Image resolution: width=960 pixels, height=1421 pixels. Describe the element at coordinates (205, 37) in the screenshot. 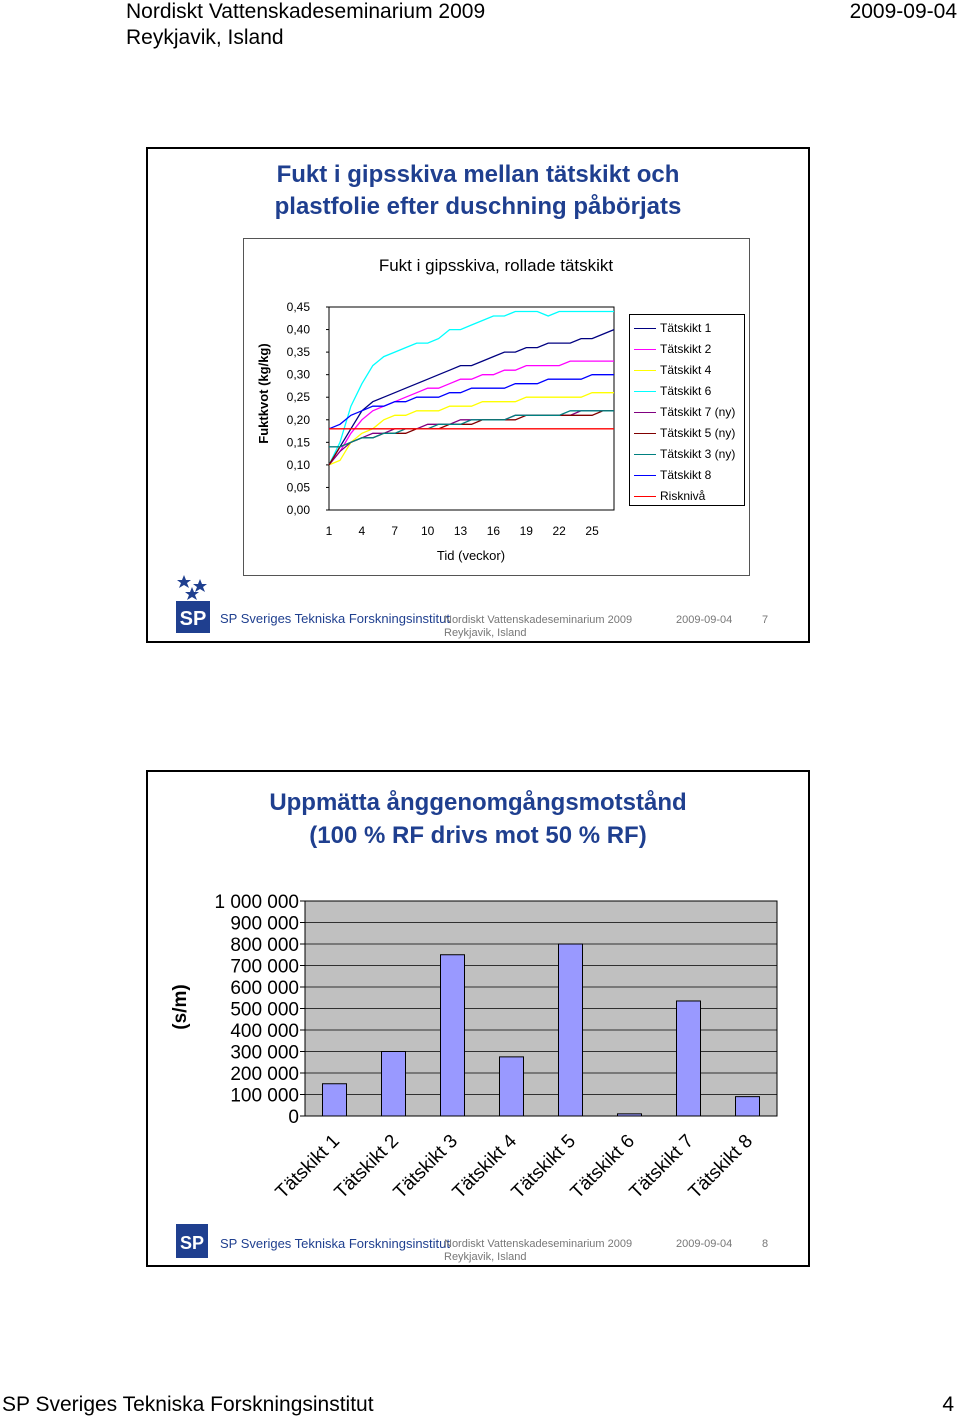

I see `header-location: Reykjavik, Island` at that location.